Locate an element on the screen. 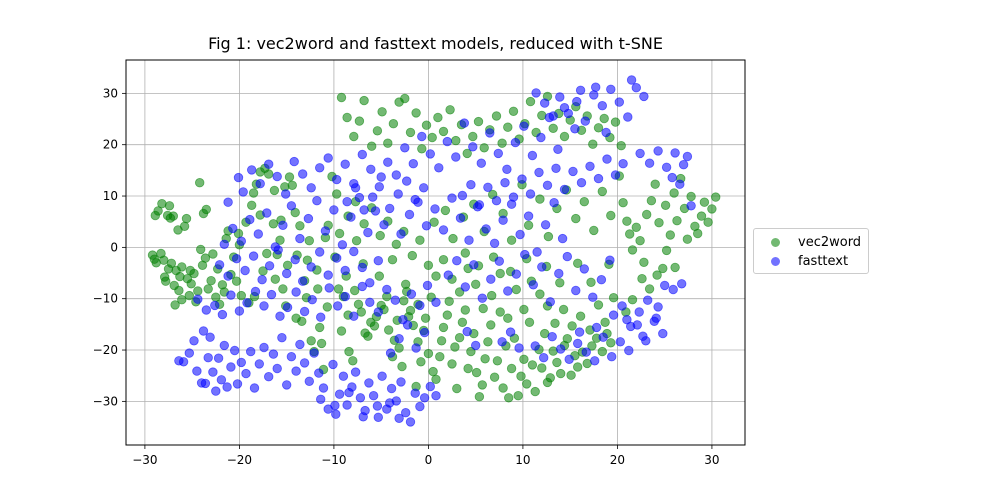 Image resolution: width=1000 pixels, height=500 pixels. legend-entry-vec2word: vec2word is located at coordinates (811, 242).